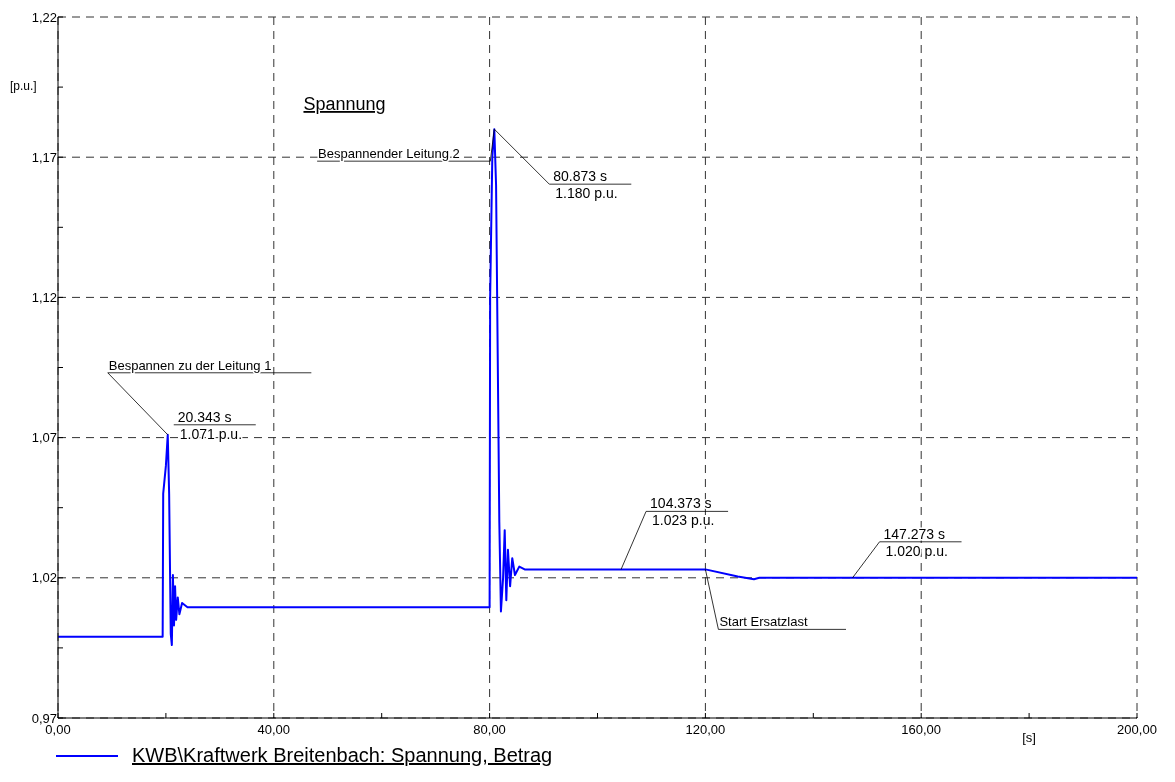 The width and height of the screenshot is (1175, 782). I want to click on annotation: Start Ersatzlast, so click(763, 622).